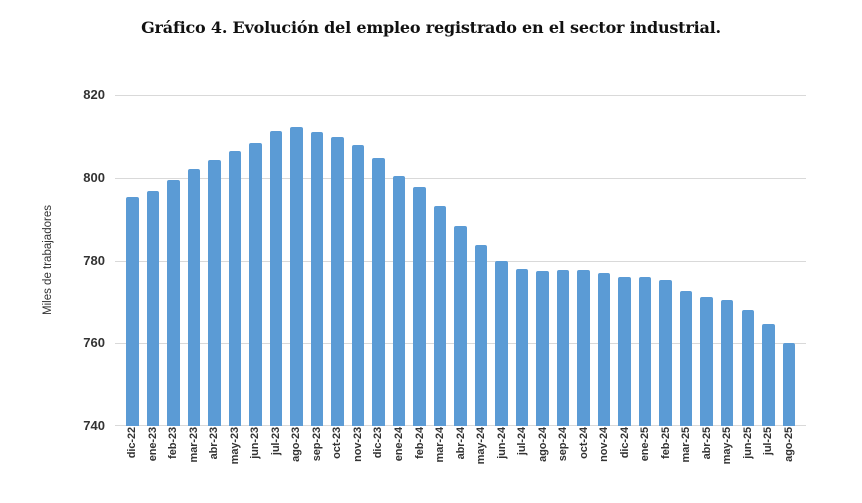  Describe the element at coordinates (214, 443) in the screenshot. I see `x-tick-label: abr-23` at that location.